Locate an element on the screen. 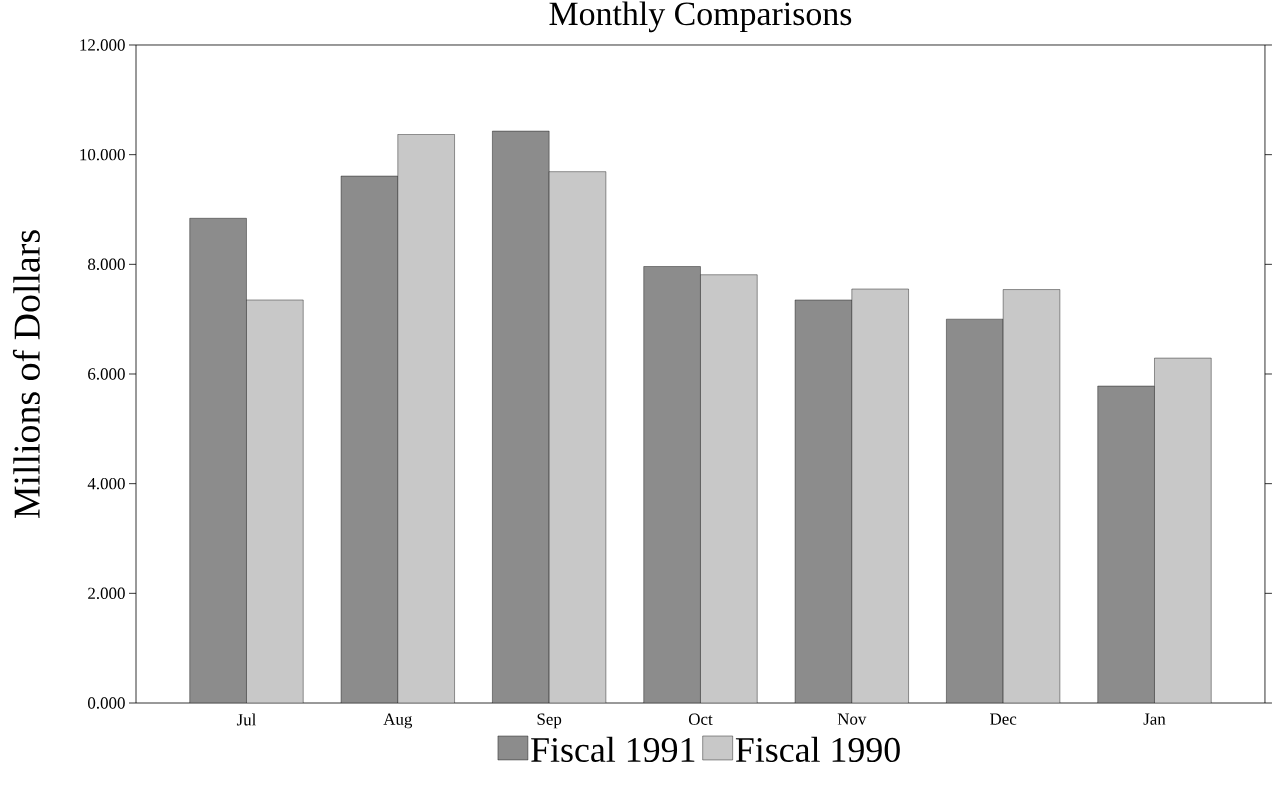 This screenshot has height=785, width=1273. y-tick-label: 10.000 is located at coordinates (102, 154).